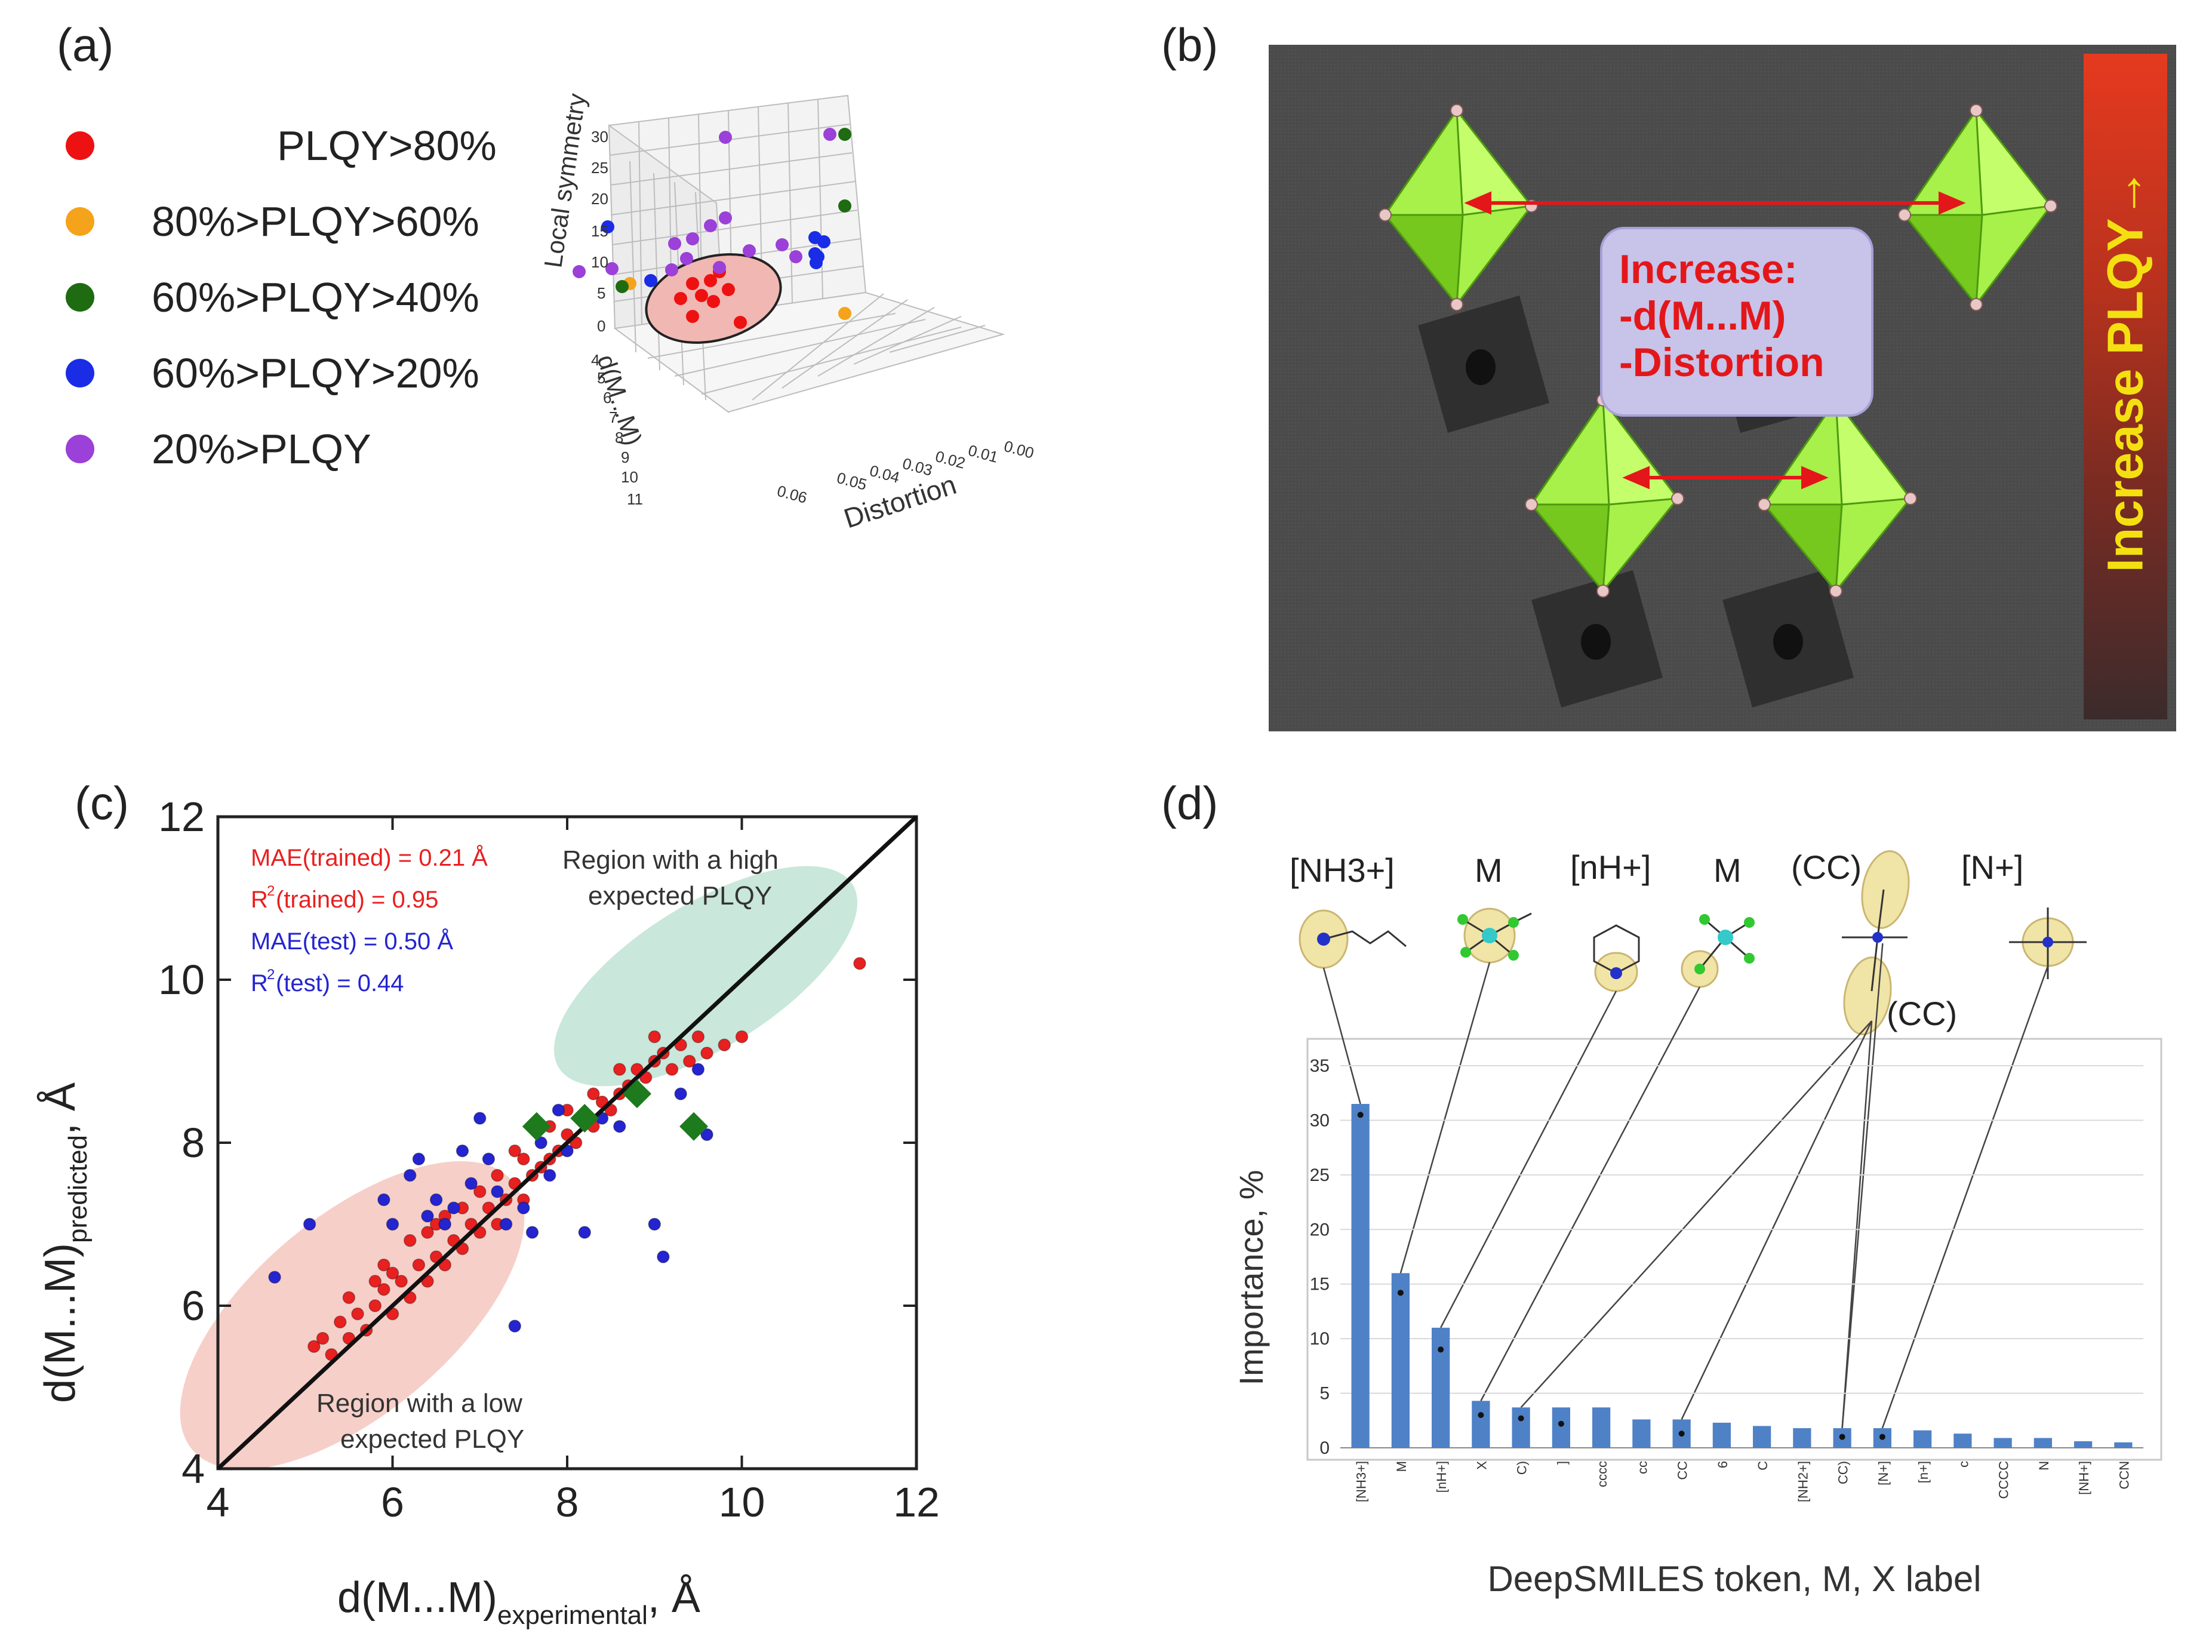 The height and width of the screenshot is (1652, 2212). Describe the element at coordinates (315, 221) in the screenshot. I see `legend-label: 80%>PLQY>60%` at that location.